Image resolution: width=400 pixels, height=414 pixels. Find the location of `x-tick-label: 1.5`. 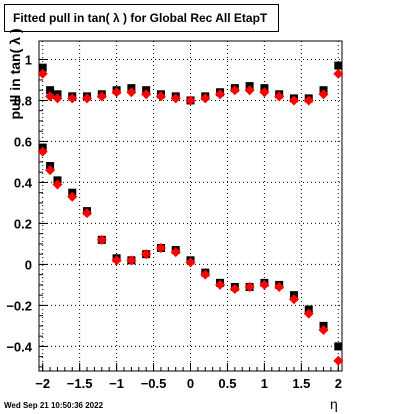

x-tick-label: 1.5 is located at coordinates (301, 383).